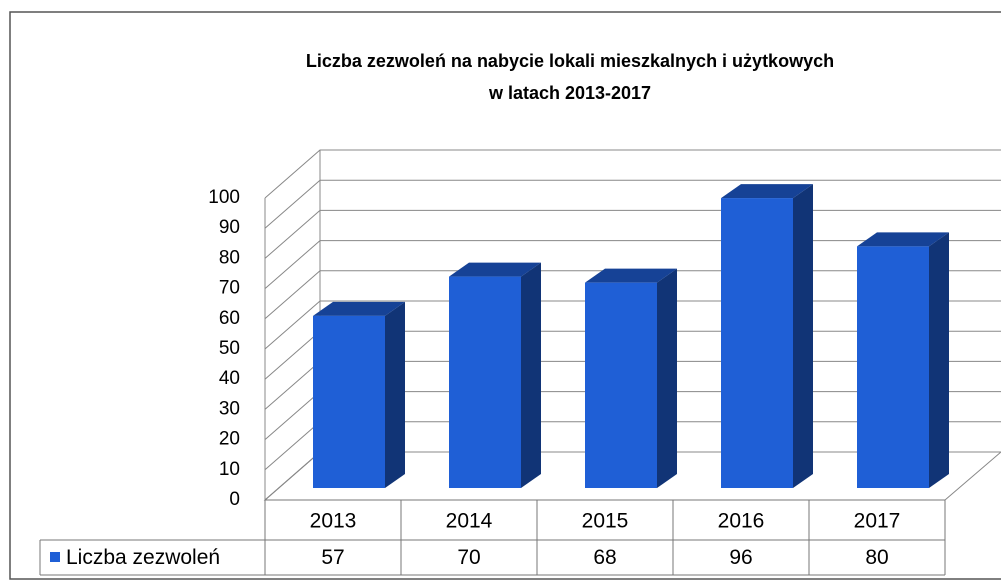 The height and width of the screenshot is (580, 1001). I want to click on table-value: 68, so click(604, 557).